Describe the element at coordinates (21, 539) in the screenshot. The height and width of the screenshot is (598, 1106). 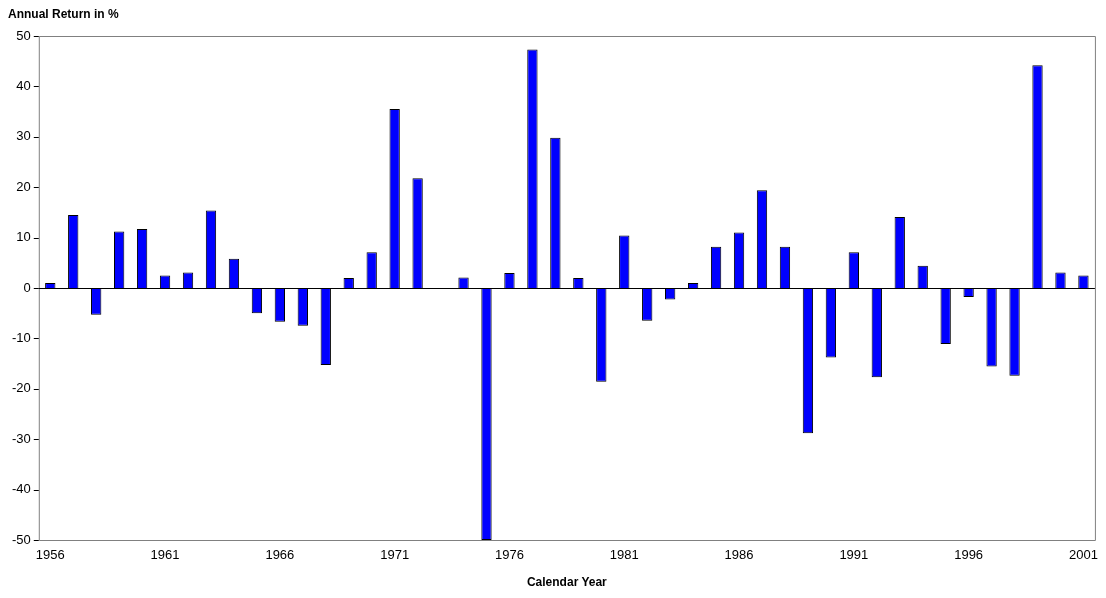
I see `y-tick-label: -50` at that location.